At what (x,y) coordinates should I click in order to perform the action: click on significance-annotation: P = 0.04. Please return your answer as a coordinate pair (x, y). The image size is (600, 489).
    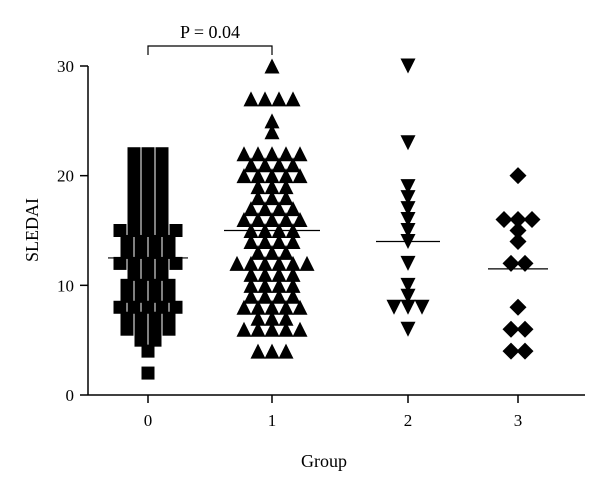
    Looking at the image, I should click on (210, 38).